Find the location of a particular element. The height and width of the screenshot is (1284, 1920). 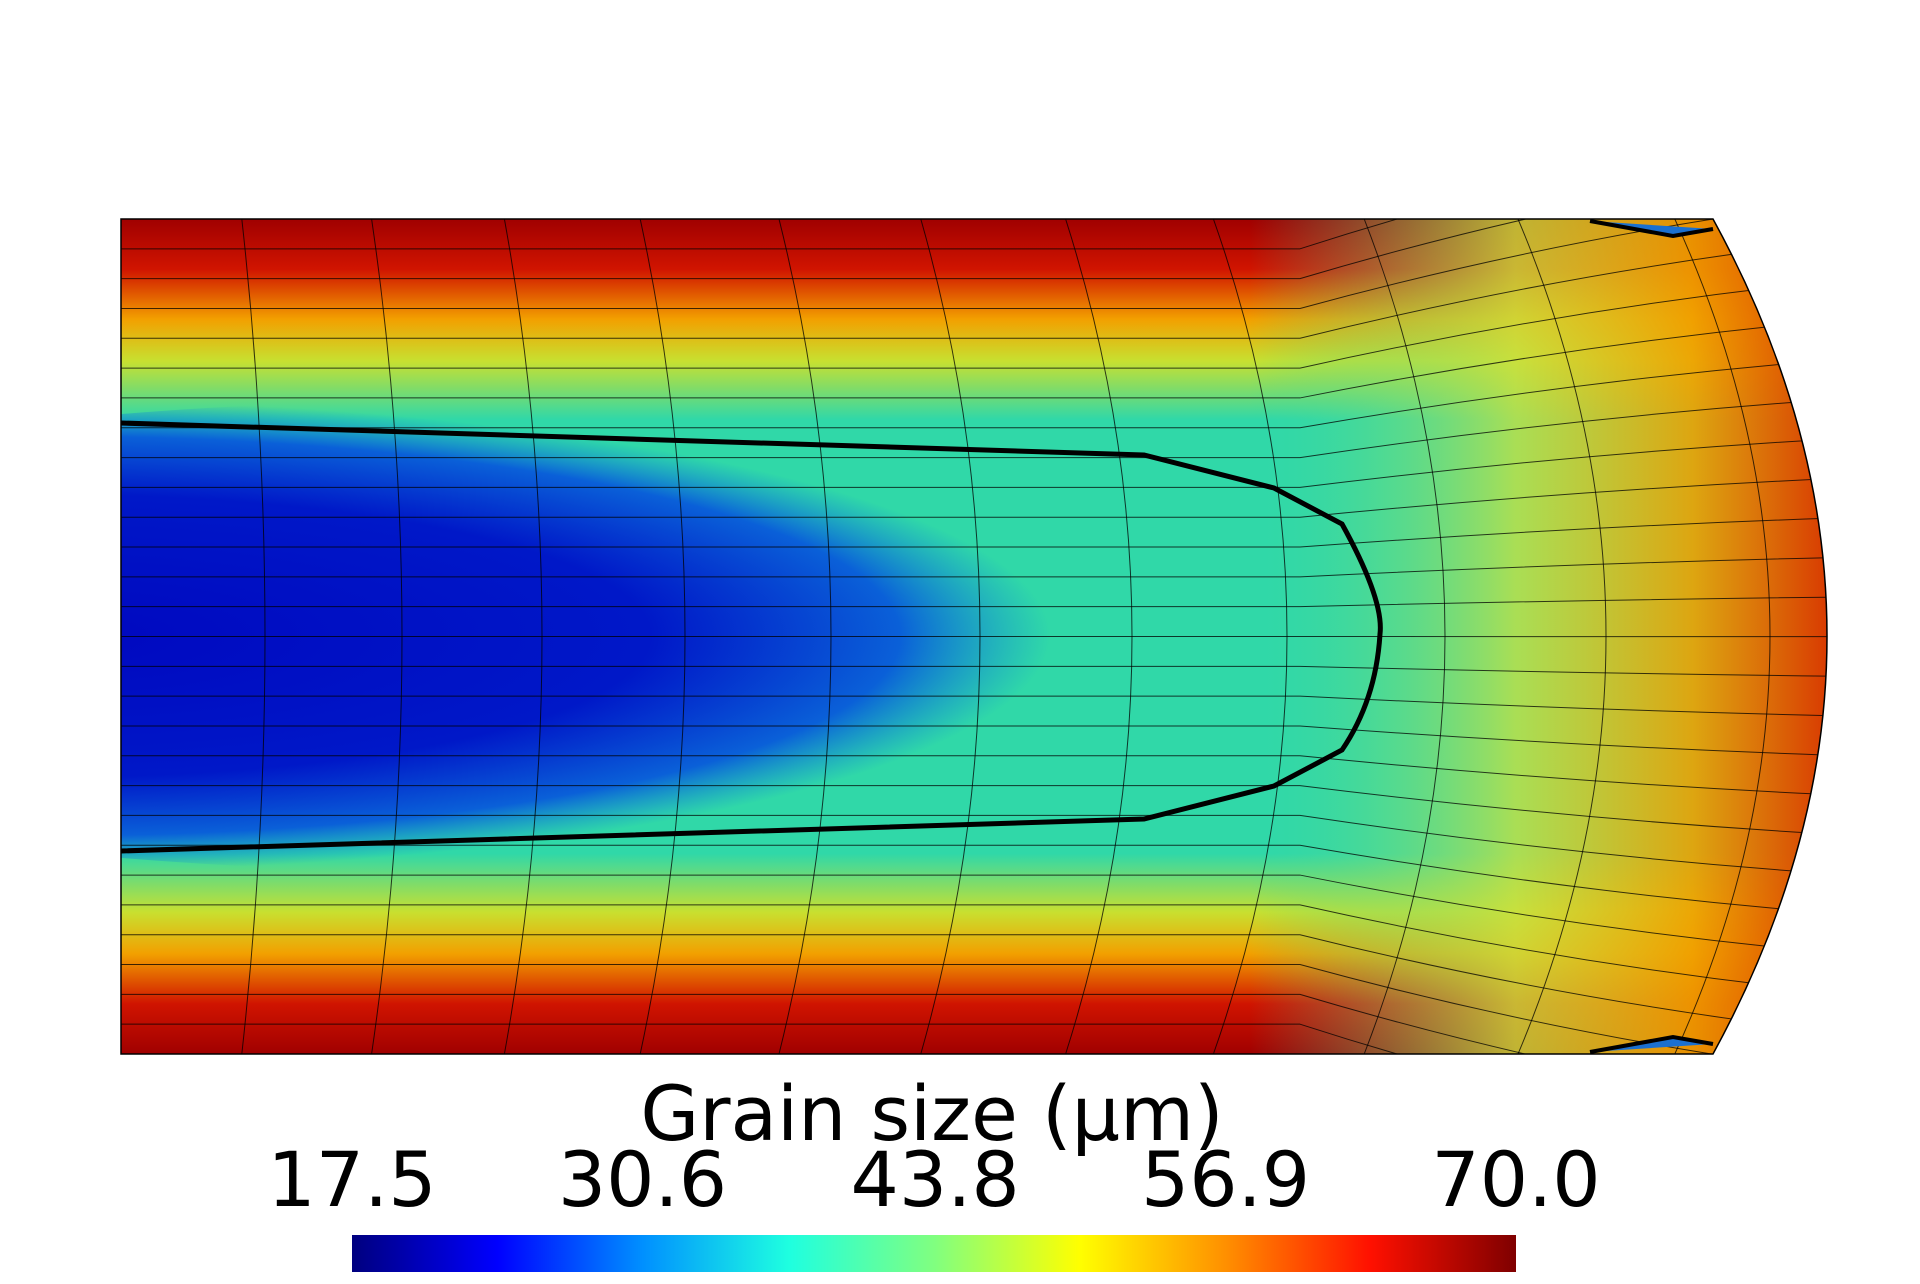

colorbar-gradient is located at coordinates (934, 1253).